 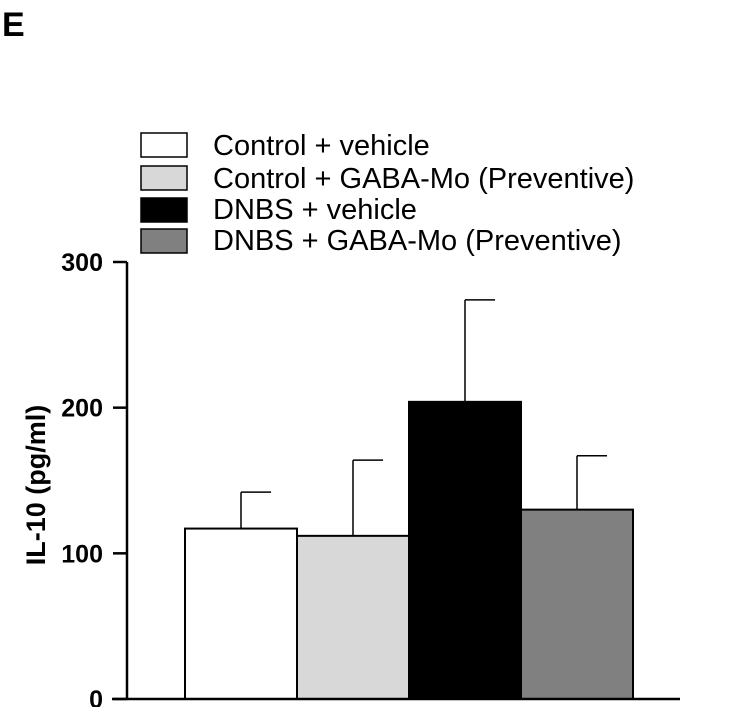 I want to click on legend-label: DNBS + GABA-Mo (Preventive), so click(x=417, y=241).